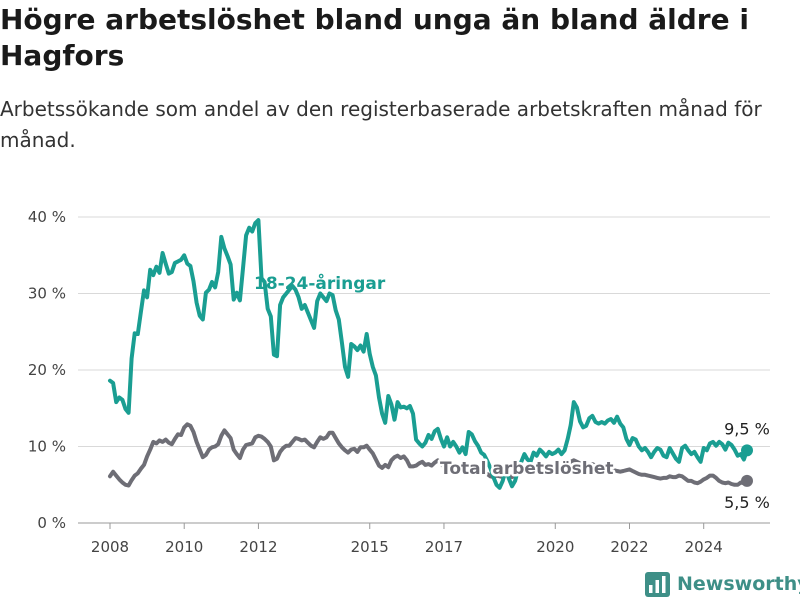  I want to click on x-tick-label: 2008, so click(110, 547).